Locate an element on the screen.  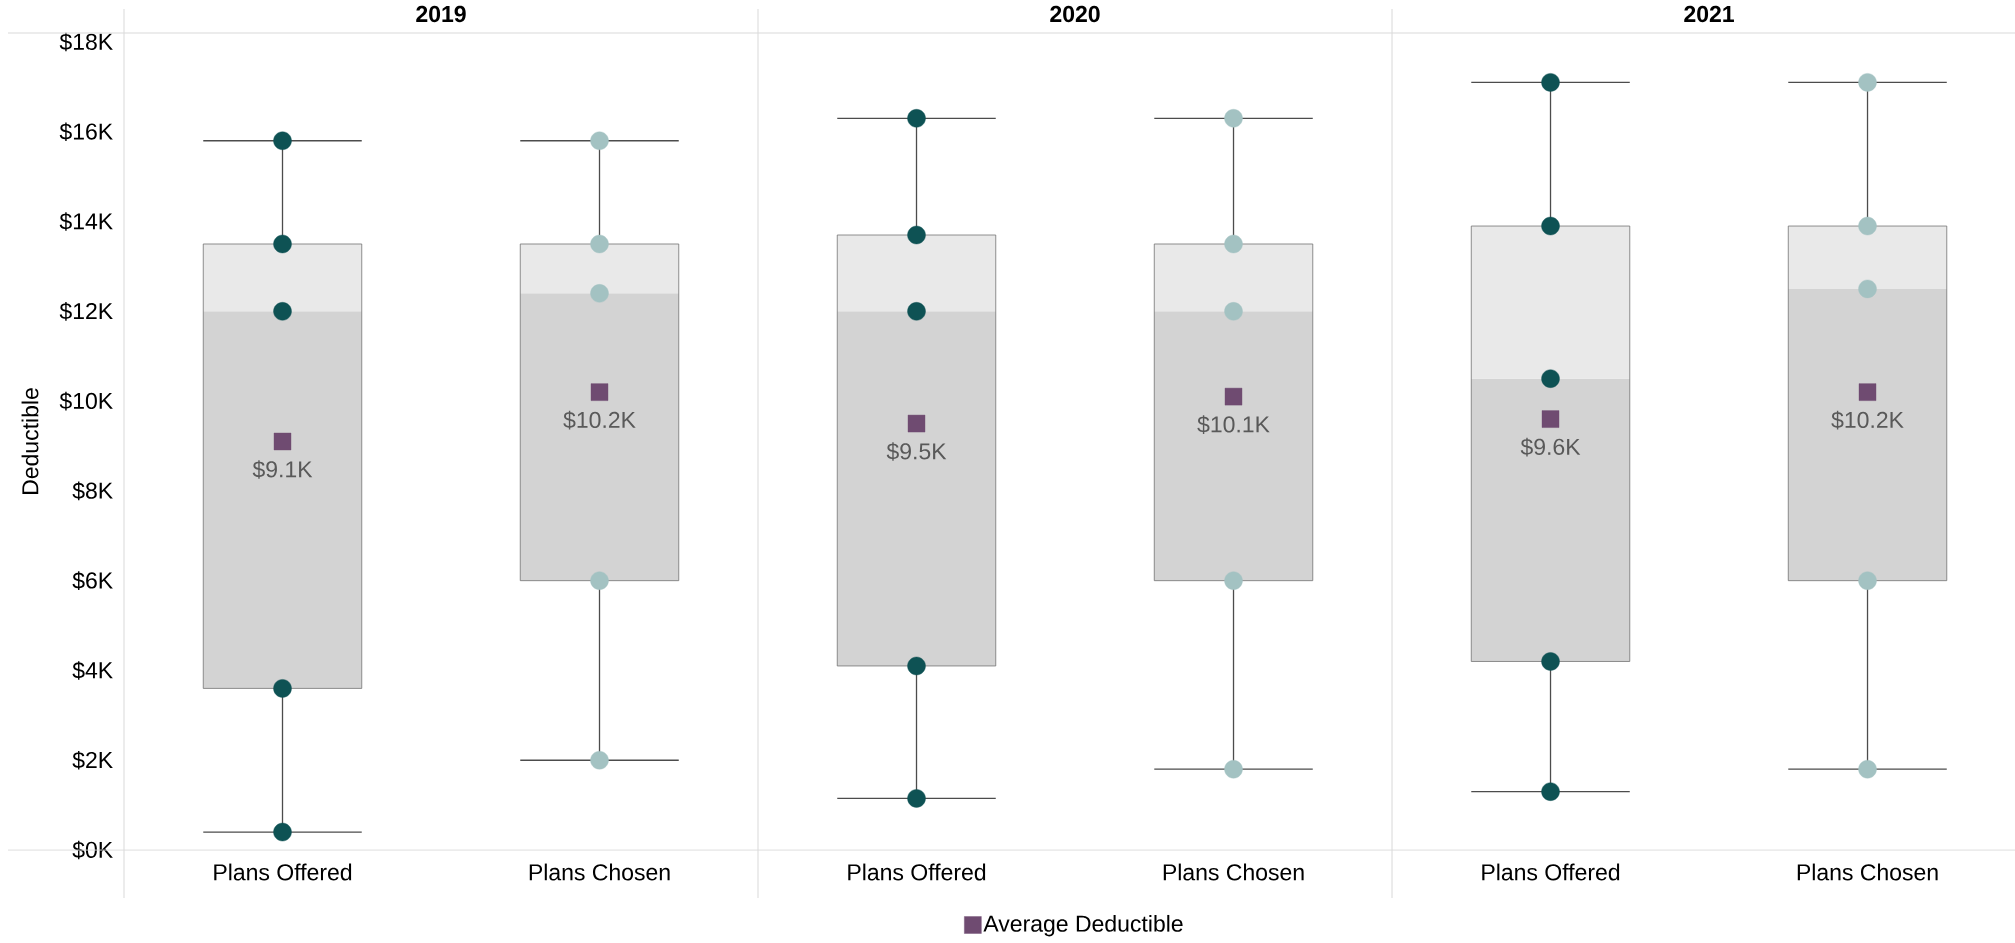
y-tick-label: $16K is located at coordinates (86, 132).